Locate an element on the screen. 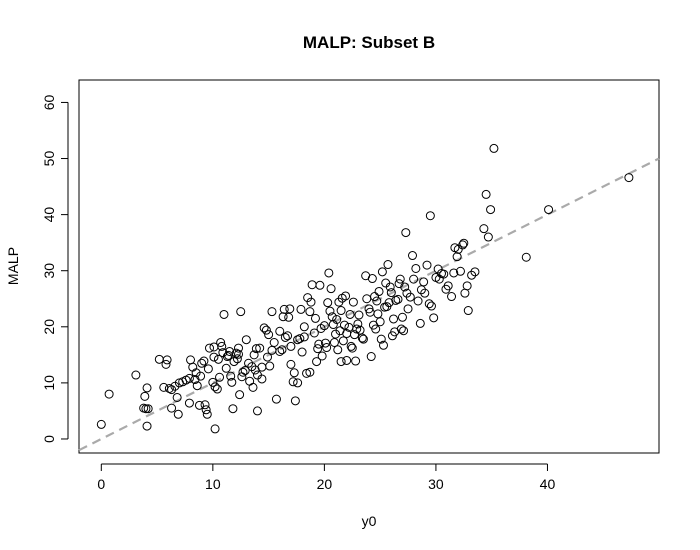  y-tick-label: 10 is located at coordinates (49, 383).